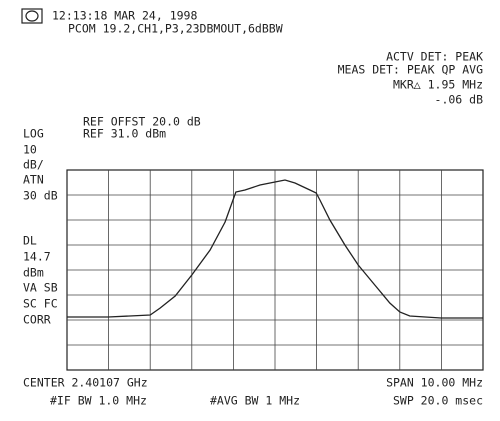 The height and width of the screenshot is (421, 500). What do you see at coordinates (98, 401) in the screenshot?
I see `annotation: #IF BW 1.0 MHz` at bounding box center [98, 401].